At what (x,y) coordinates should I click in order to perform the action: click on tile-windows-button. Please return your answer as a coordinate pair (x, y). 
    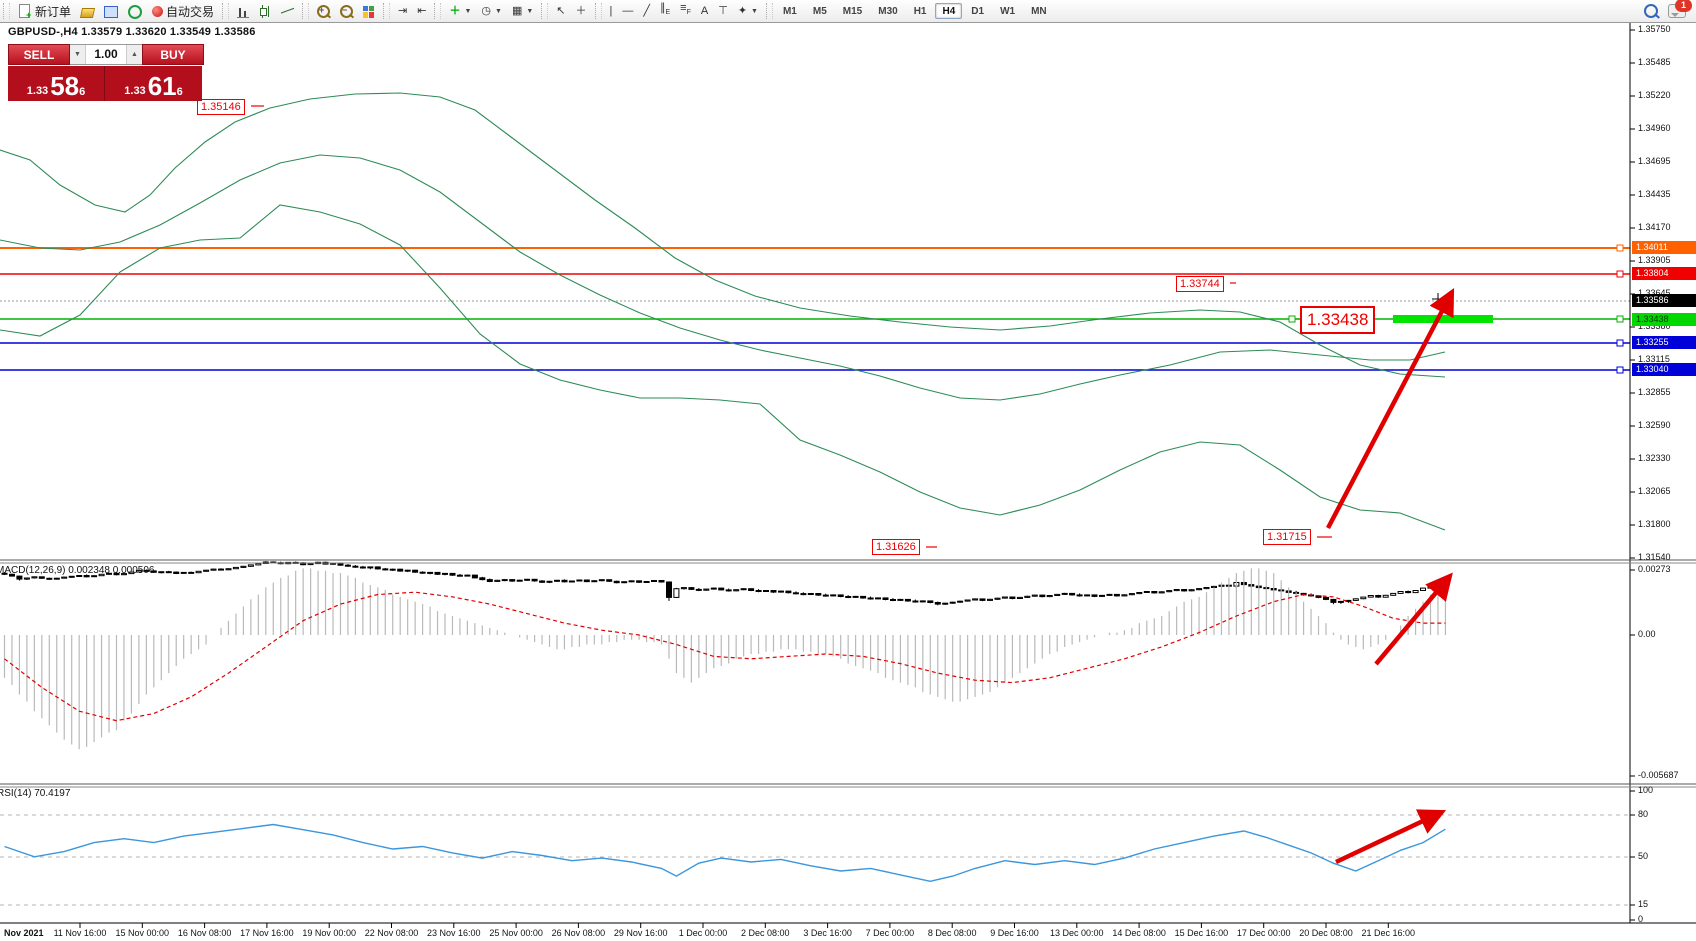
    Looking at the image, I should click on (369, 11).